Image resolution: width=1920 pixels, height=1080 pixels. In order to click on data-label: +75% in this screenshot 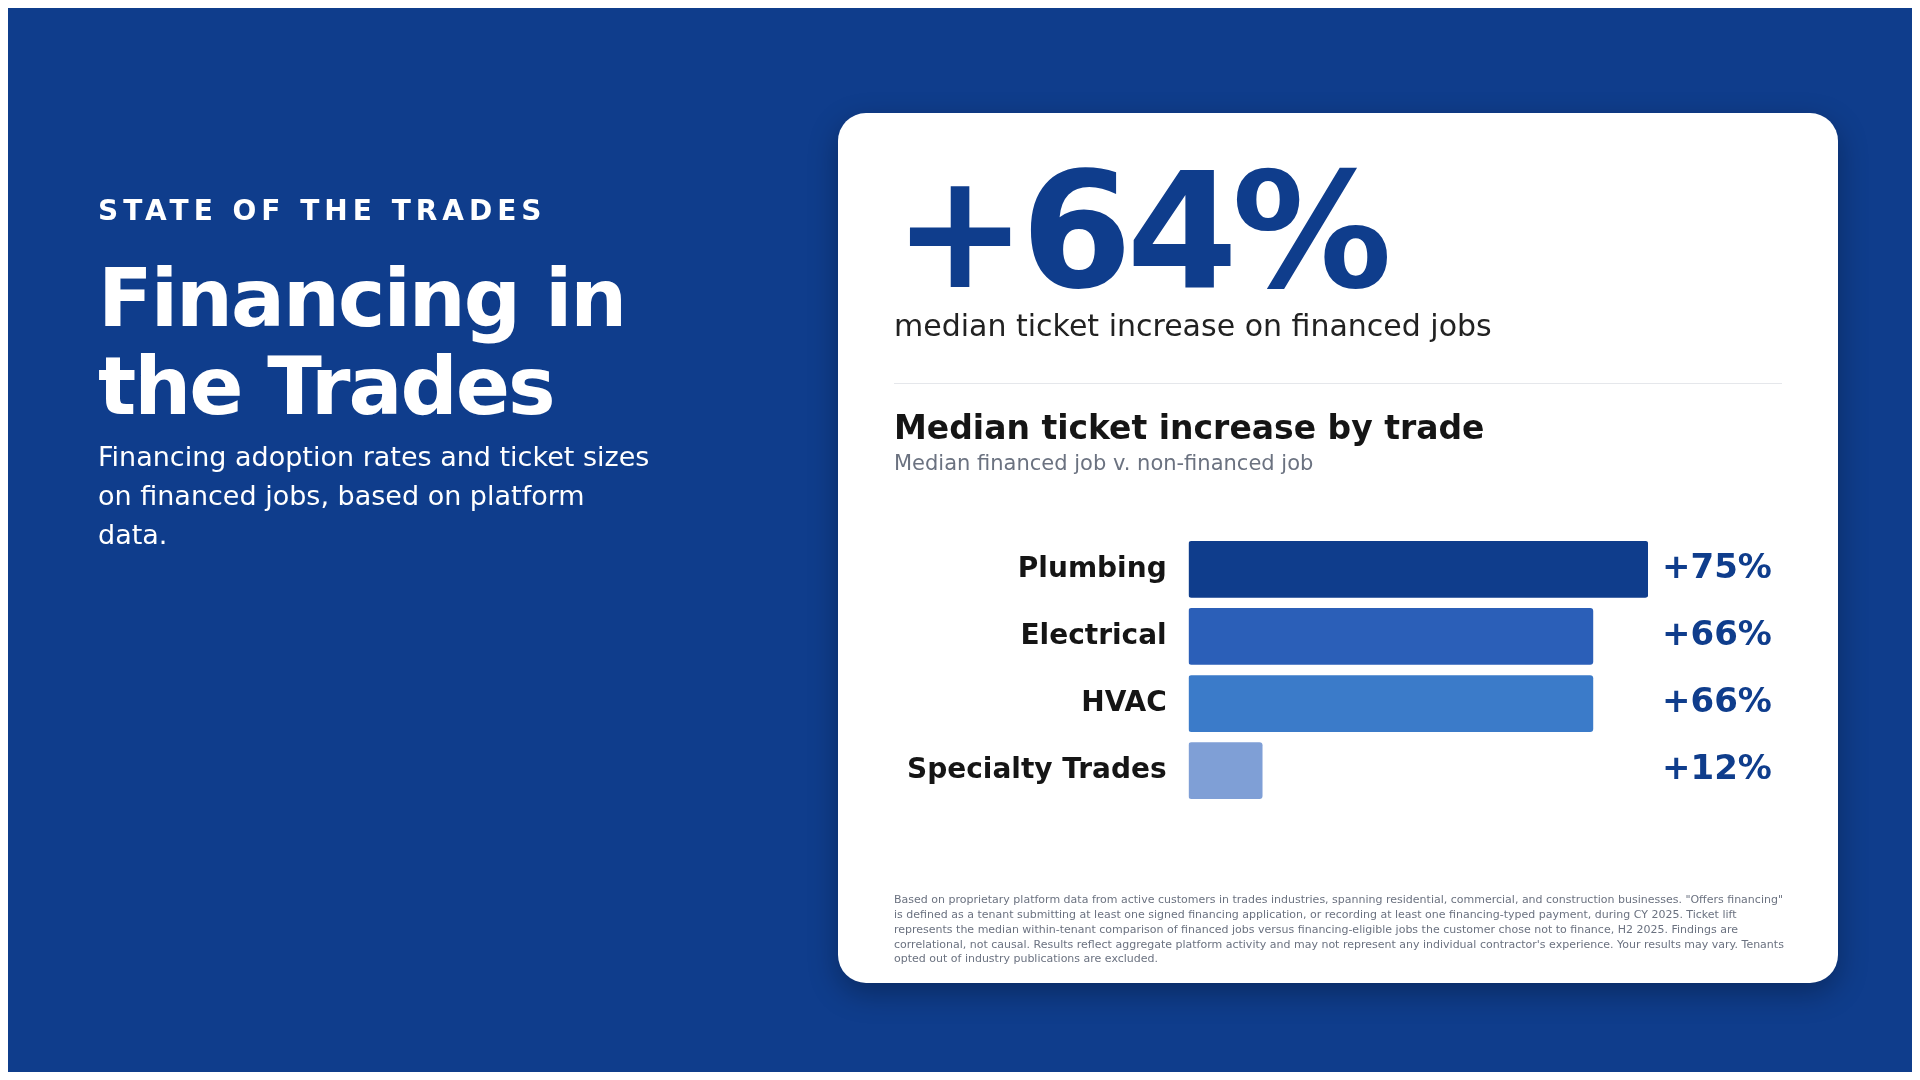, I will do `click(1717, 566)`.